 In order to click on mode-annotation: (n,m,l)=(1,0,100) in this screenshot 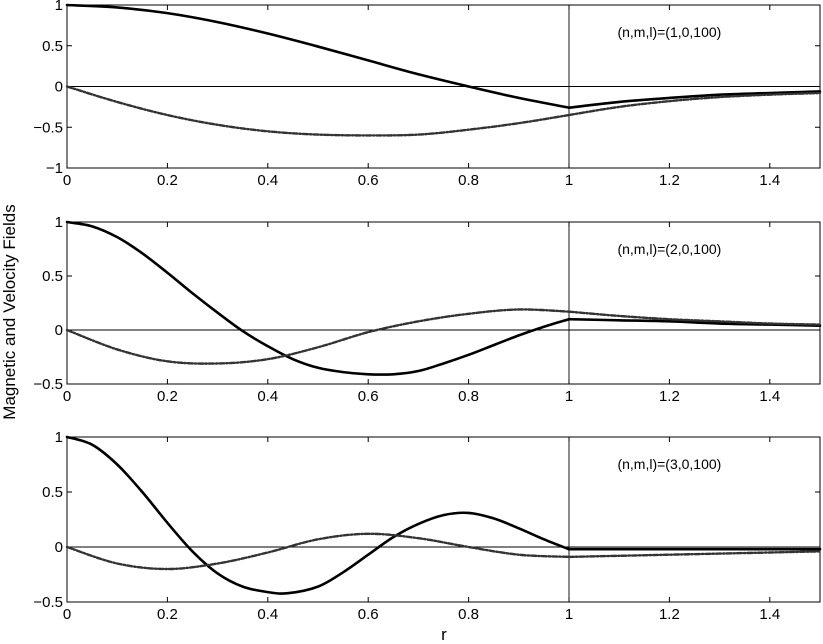, I will do `click(669, 32)`.